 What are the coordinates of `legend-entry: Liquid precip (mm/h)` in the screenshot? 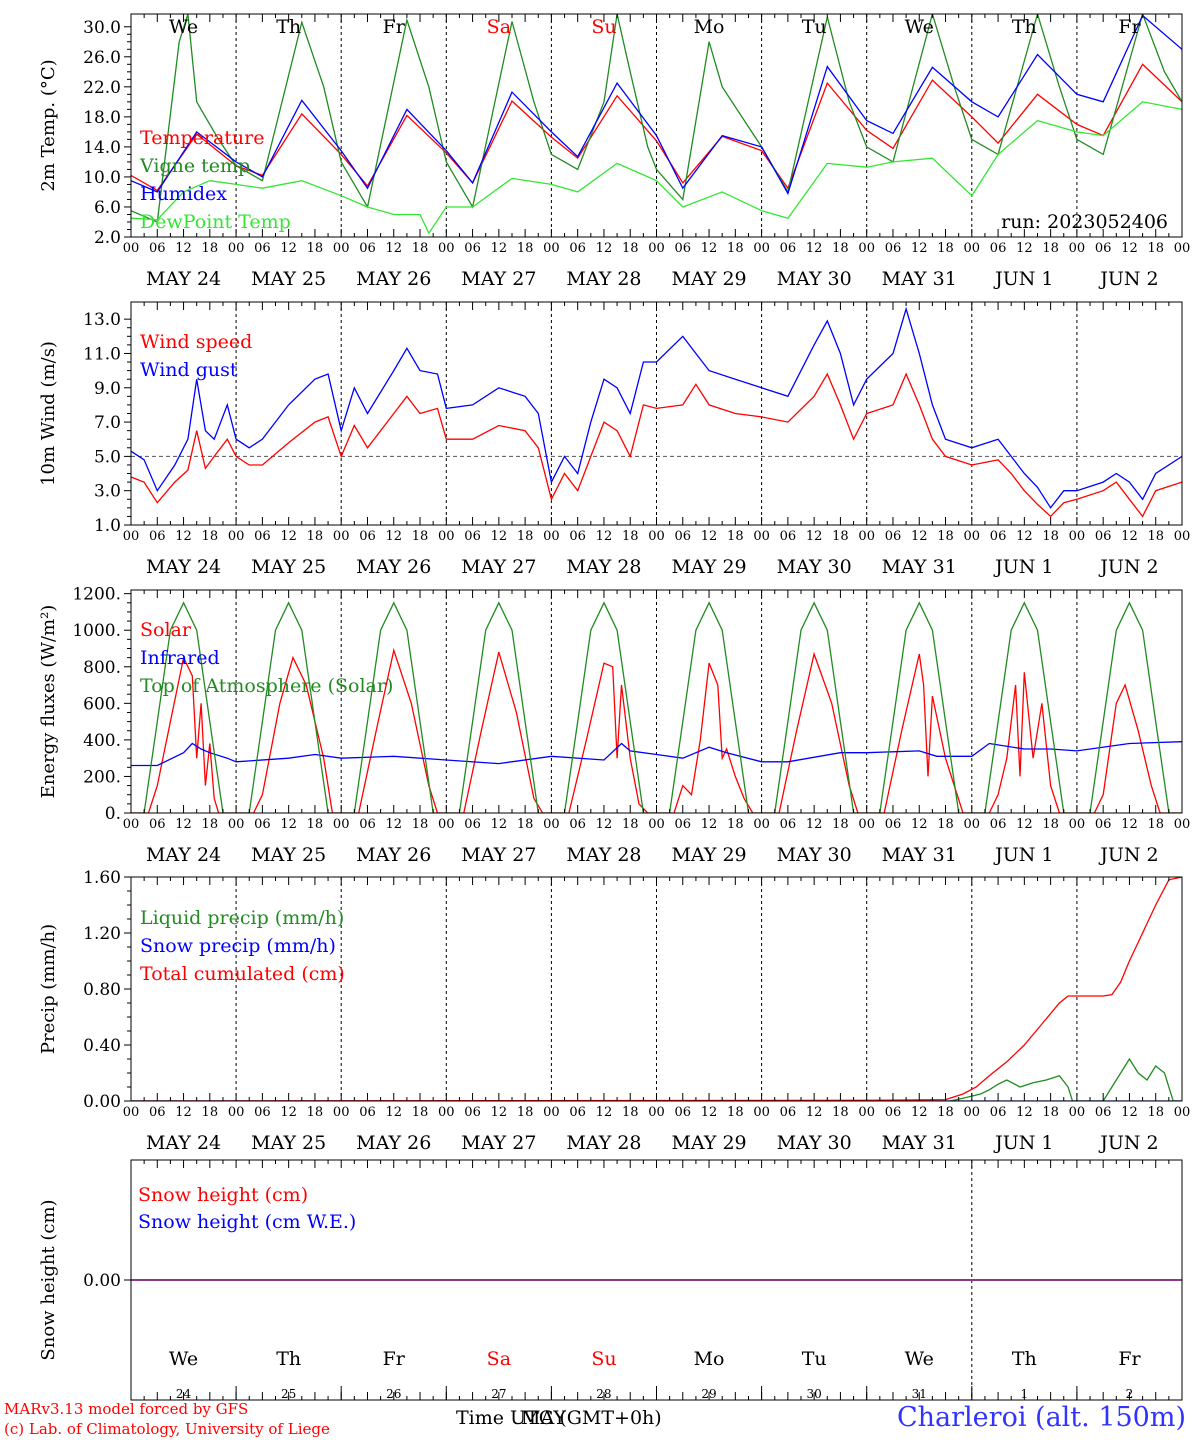 It's located at (242, 918).